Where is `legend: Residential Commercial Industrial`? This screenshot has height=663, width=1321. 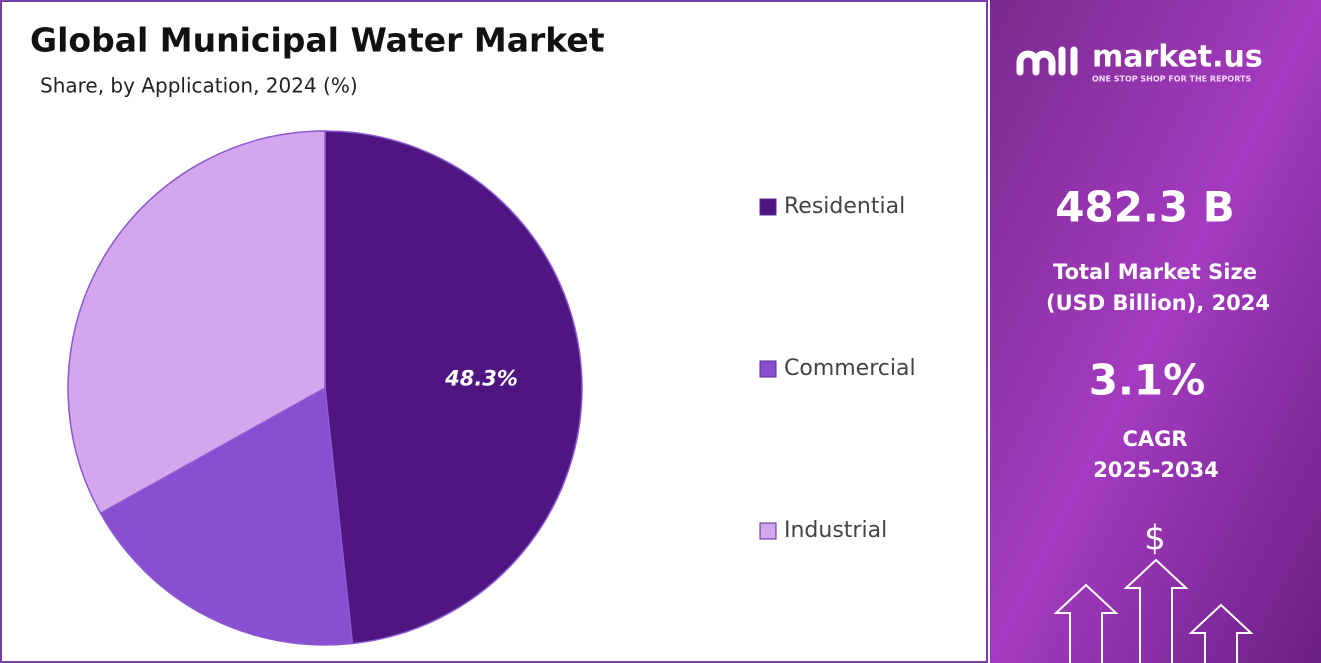
legend: Residential Commercial Industrial is located at coordinates (837, 368).